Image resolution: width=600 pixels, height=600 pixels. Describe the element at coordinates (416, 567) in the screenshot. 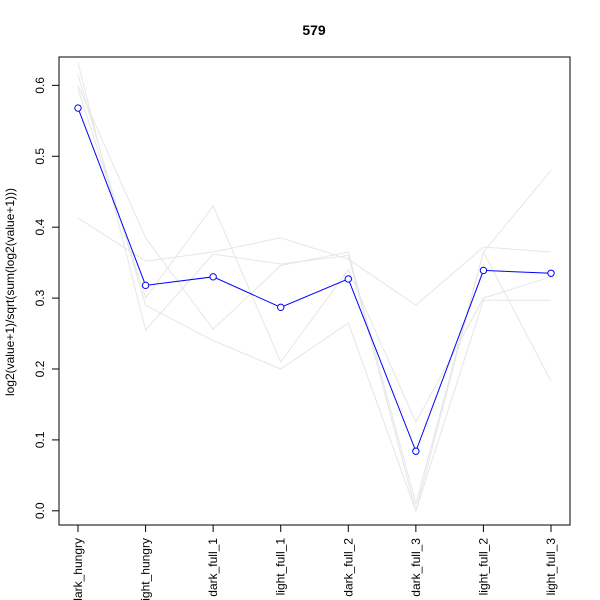

I see `x-tick-label: dark_full_3` at that location.